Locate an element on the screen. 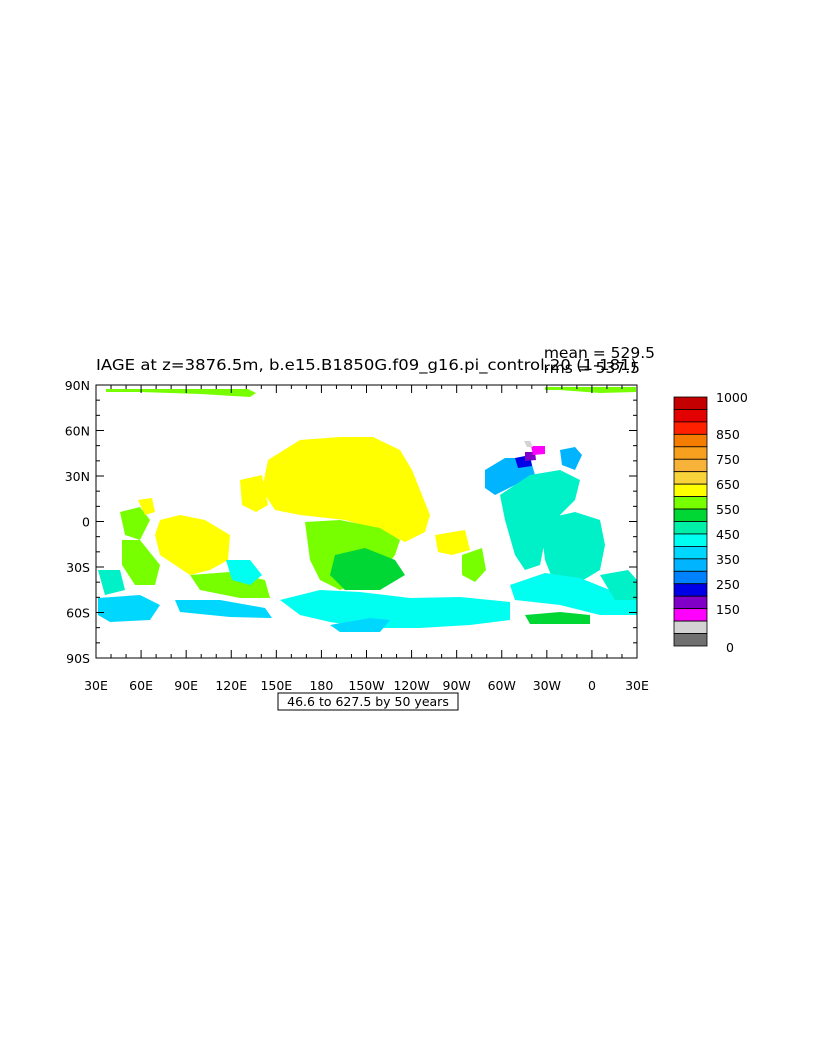 The height and width of the screenshot is (1055, 818). colorbar-label: 850 is located at coordinates (728, 434).